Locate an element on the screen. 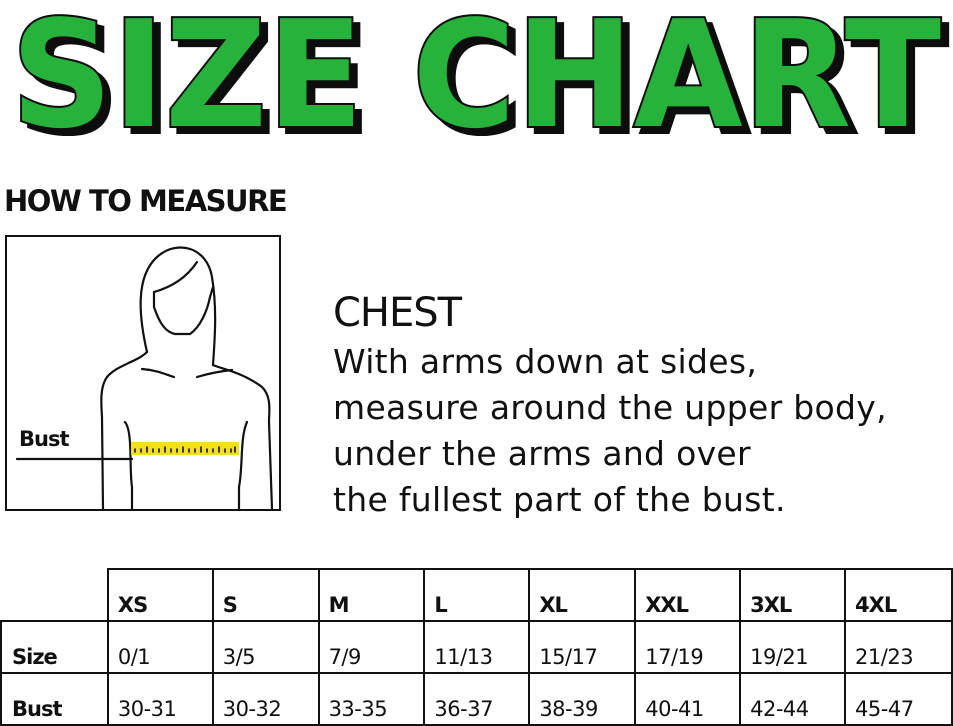 The image size is (953, 726). table-cell: 30-32 is located at coordinates (265, 699).